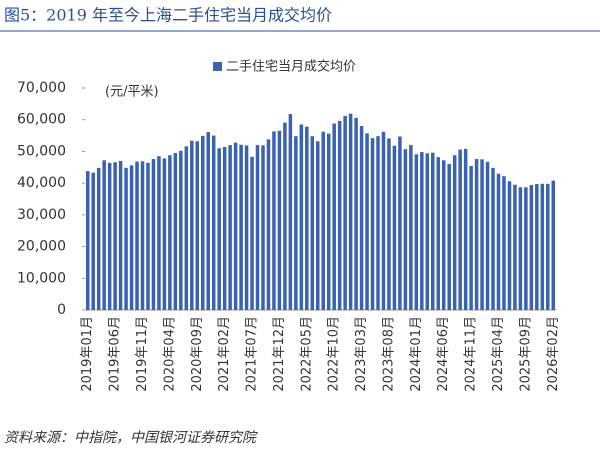  What do you see at coordinates (41, 151) in the screenshot?
I see `y-tick-label: 50,000` at bounding box center [41, 151].